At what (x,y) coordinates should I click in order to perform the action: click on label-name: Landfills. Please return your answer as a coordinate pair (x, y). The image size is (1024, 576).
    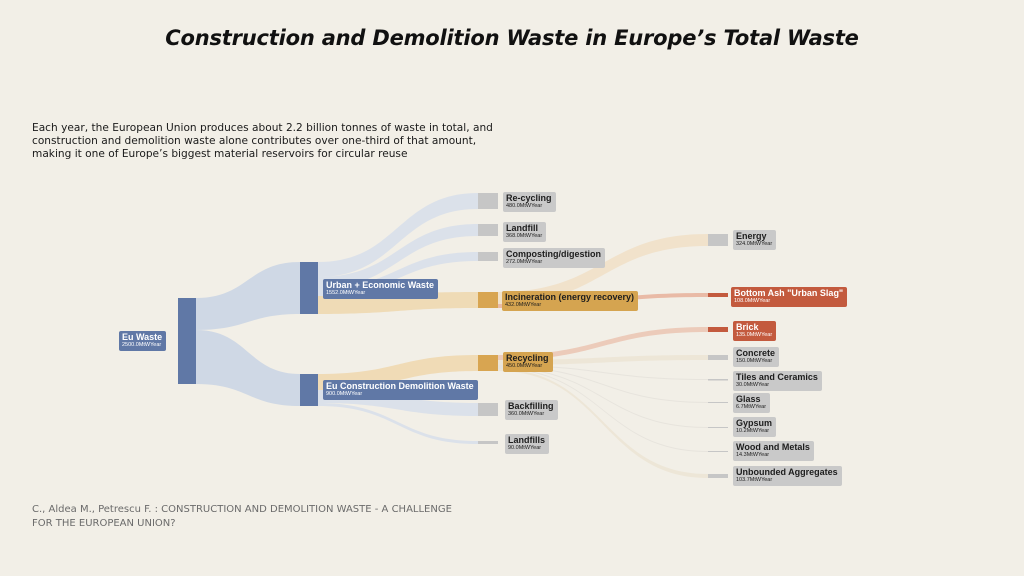
    Looking at the image, I should click on (527, 440).